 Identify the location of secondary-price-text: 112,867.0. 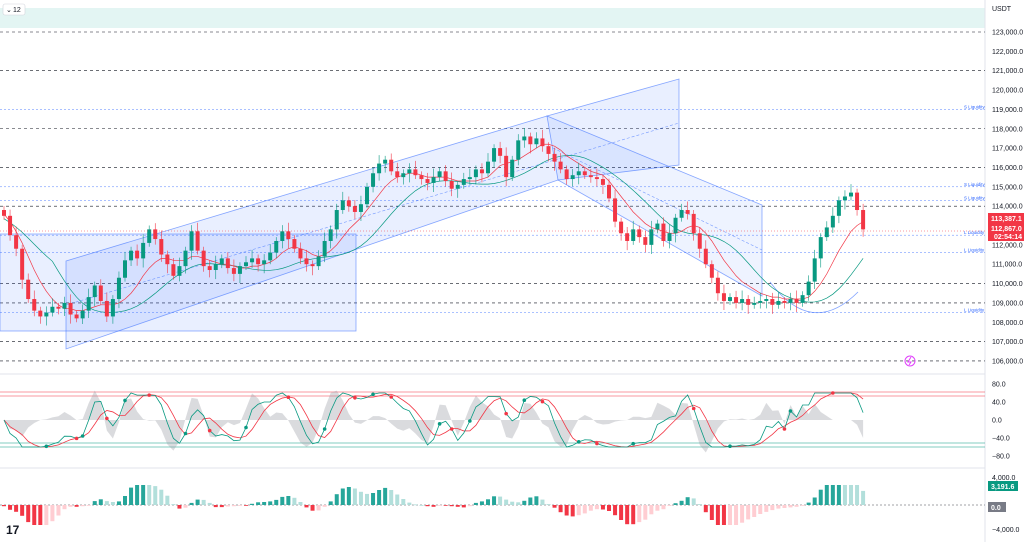
(1006, 229).